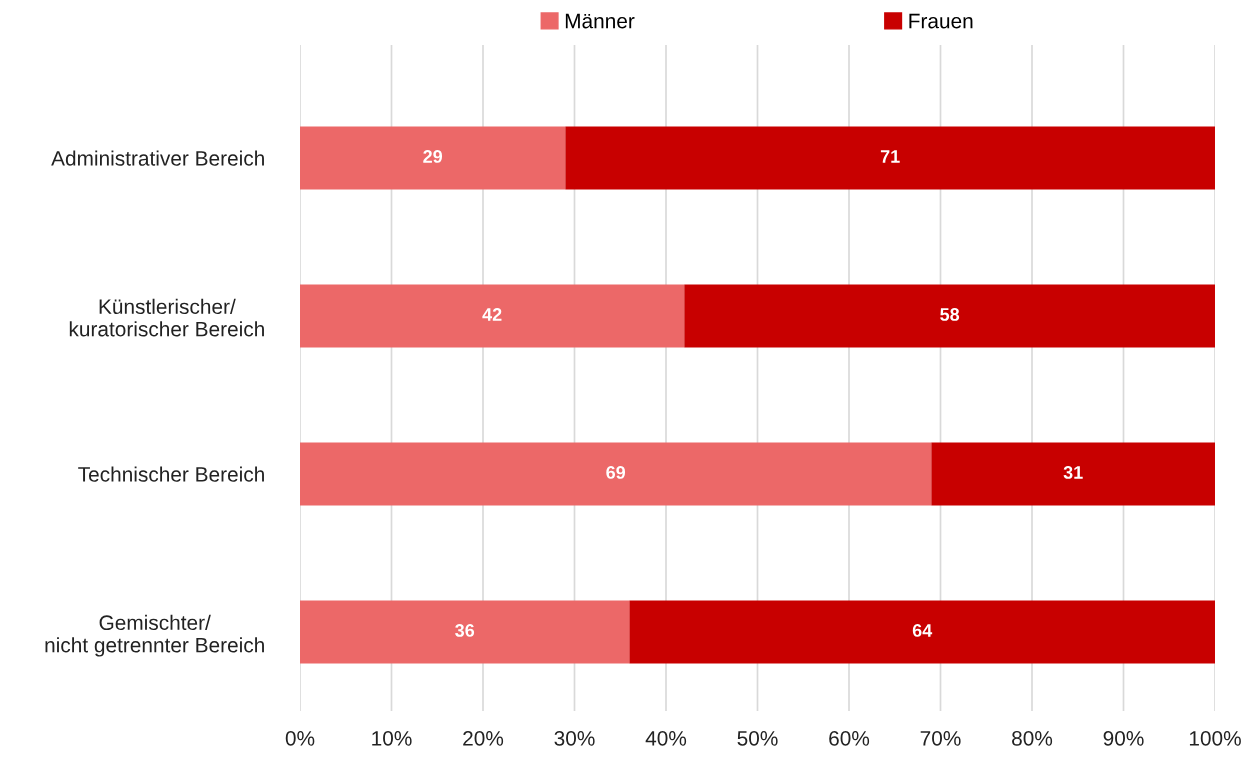 This screenshot has width=1255, height=758. What do you see at coordinates (757, 738) in the screenshot?
I see `x-tick-label: 50%` at bounding box center [757, 738].